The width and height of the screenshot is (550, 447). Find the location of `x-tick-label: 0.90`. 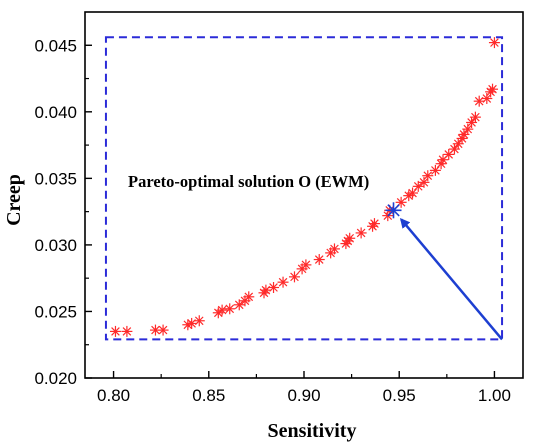

x-tick-label: 0.90 is located at coordinates (303, 395).